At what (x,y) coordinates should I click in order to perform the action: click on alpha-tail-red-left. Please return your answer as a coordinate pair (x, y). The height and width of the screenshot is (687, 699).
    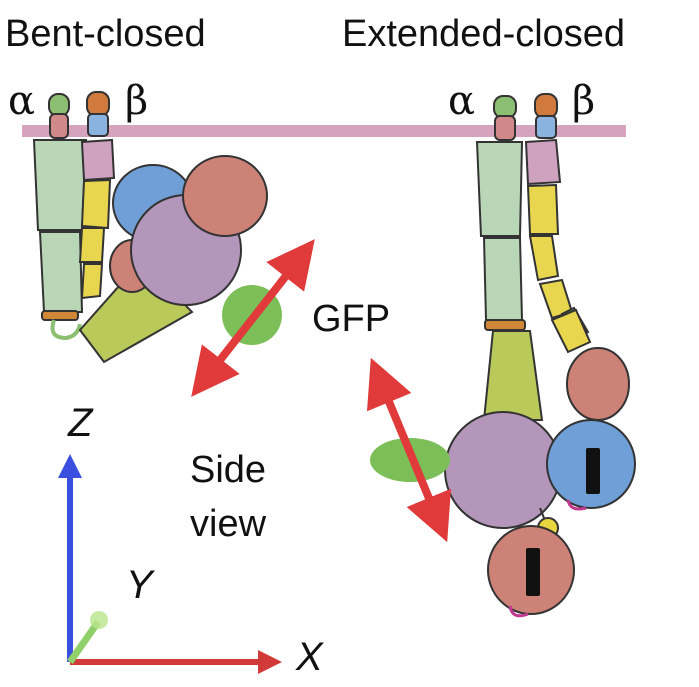
    Looking at the image, I should click on (59, 126).